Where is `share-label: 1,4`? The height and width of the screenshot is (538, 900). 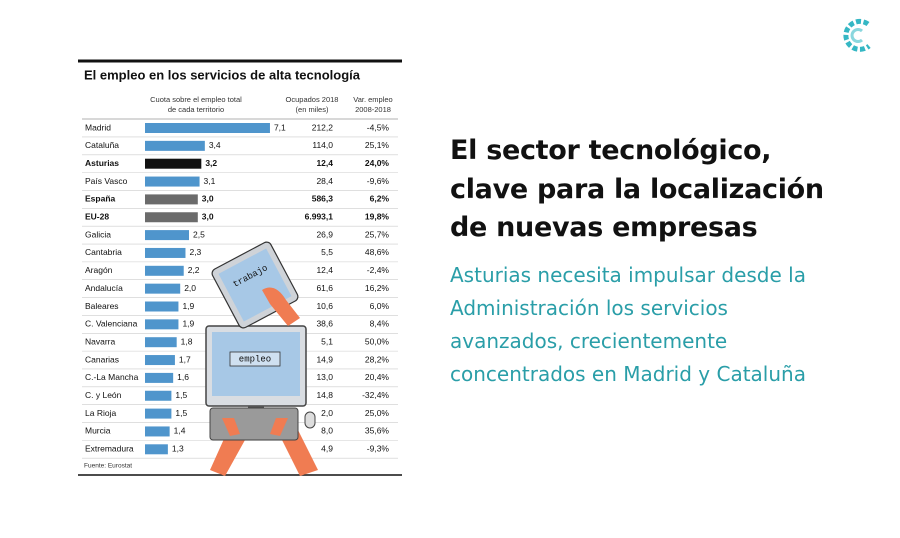
share-label: 1,4 is located at coordinates (180, 431).